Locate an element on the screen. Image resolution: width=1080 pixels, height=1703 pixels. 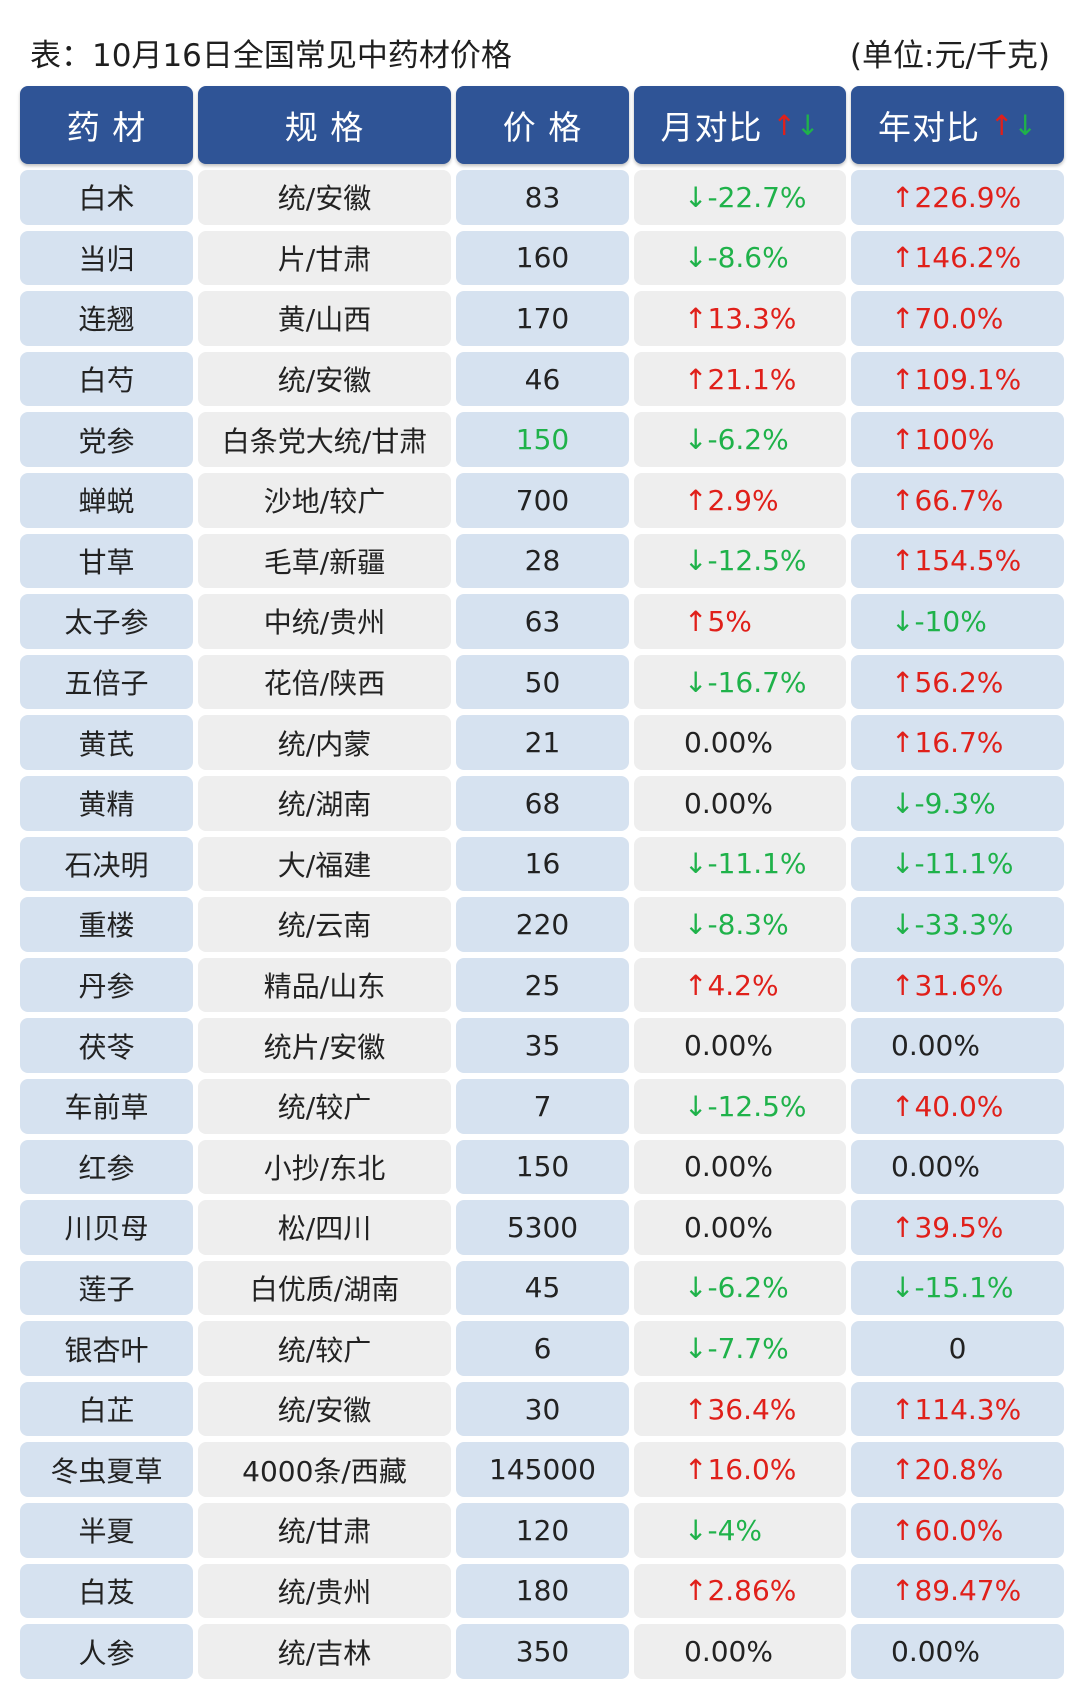
cell-name: 白术 is located at coordinates (106, 197).